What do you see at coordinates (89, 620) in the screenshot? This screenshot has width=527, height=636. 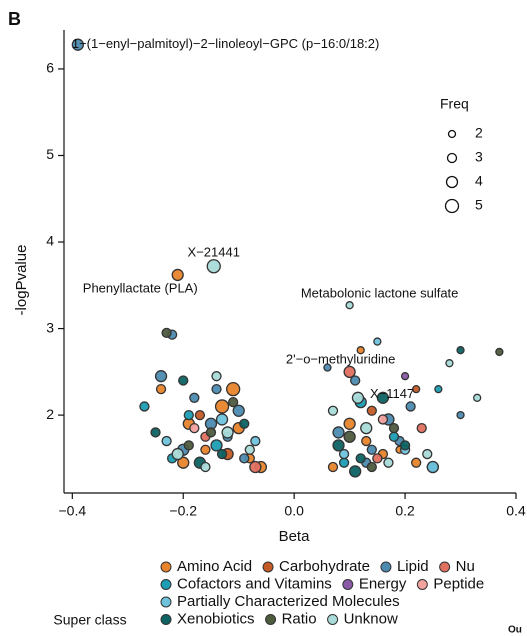 I see `legend-title: Super class` at bounding box center [89, 620].